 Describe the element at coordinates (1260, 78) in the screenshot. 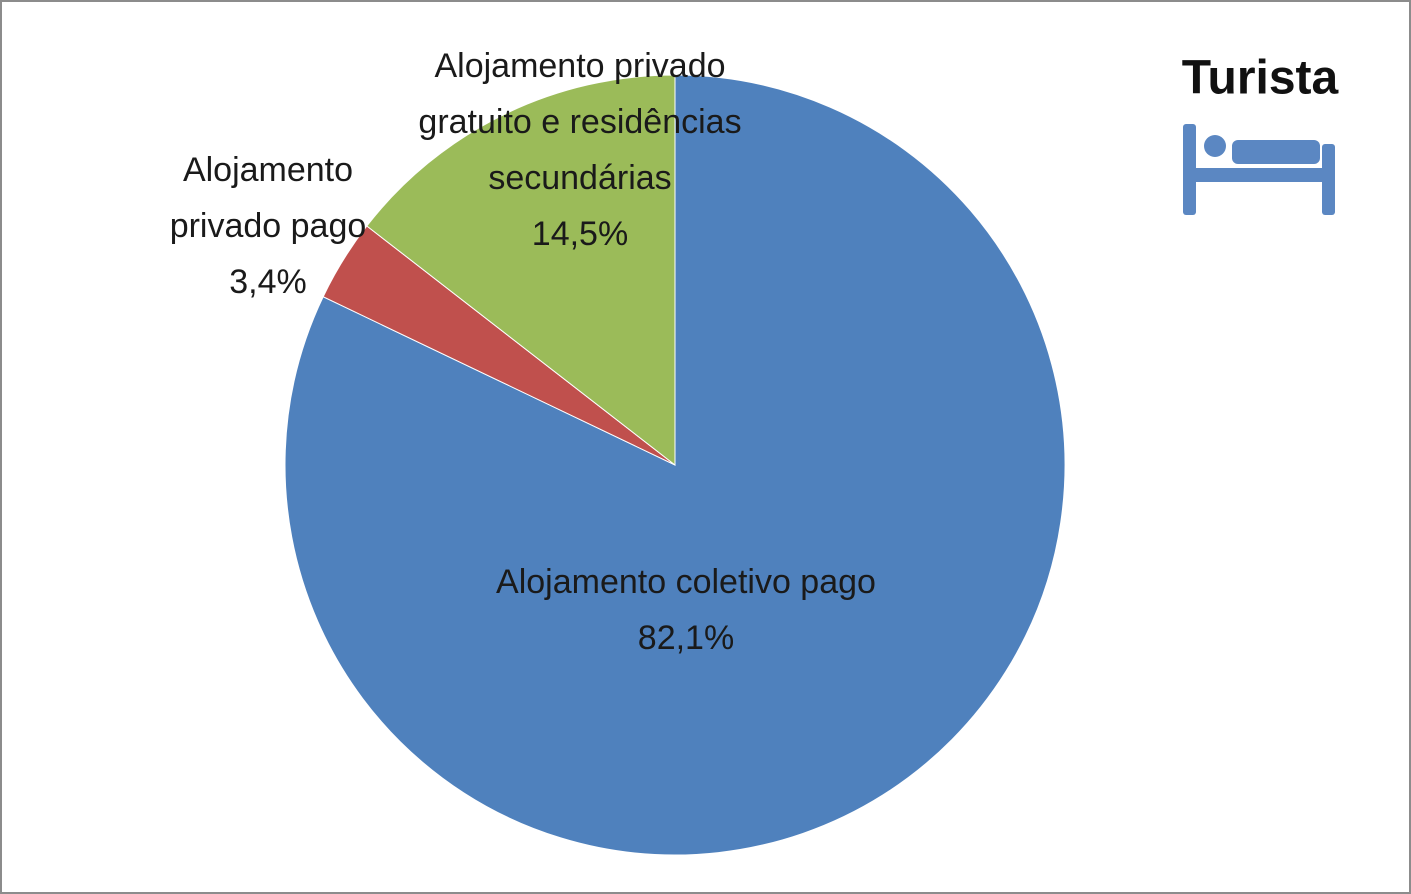

I see `chart-title: Turista` at that location.